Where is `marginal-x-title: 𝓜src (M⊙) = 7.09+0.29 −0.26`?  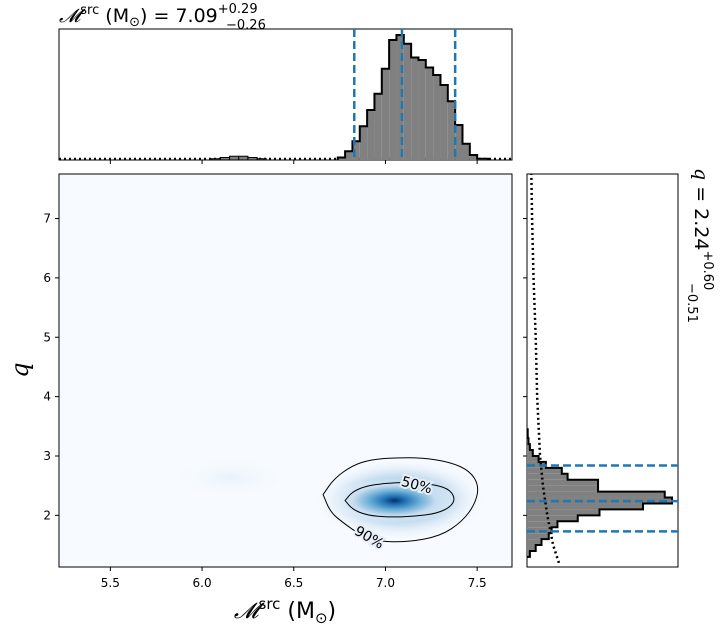
marginal-x-title: 𝓜src (M⊙) = 7.09+0.29 −0.26 is located at coordinates (162, 17).